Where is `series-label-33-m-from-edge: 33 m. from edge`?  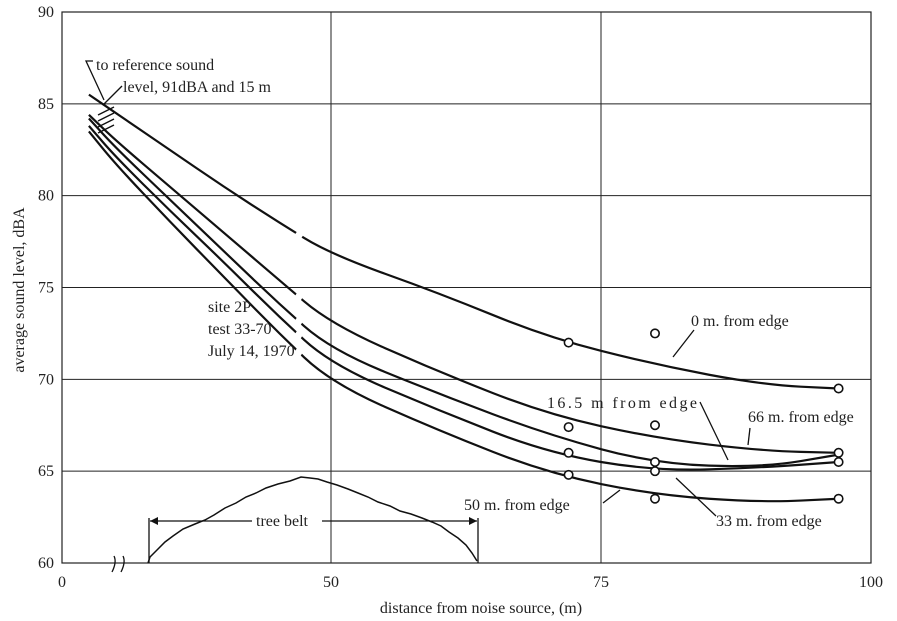
series-label-33-m-from-edge: 33 m. from edge is located at coordinates (769, 521).